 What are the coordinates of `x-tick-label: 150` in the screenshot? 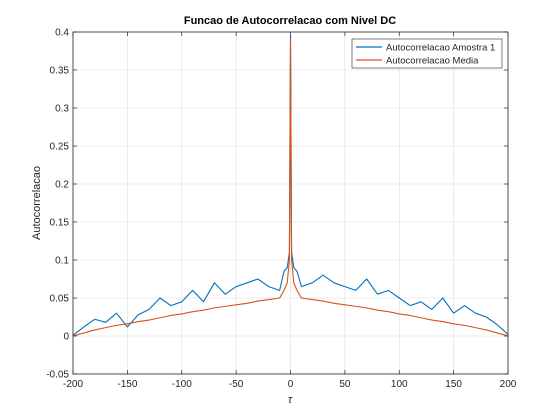 It's located at (453, 384).